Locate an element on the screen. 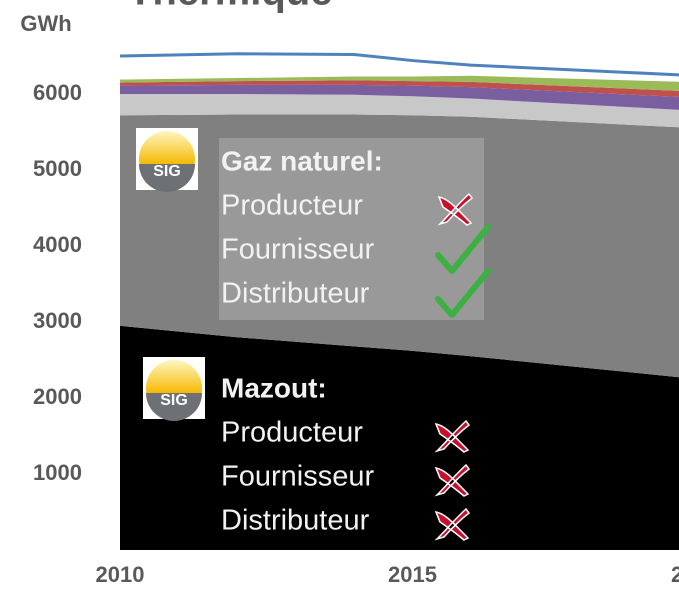 The image size is (679, 590). annotation-title: Mazout: is located at coordinates (274, 387).